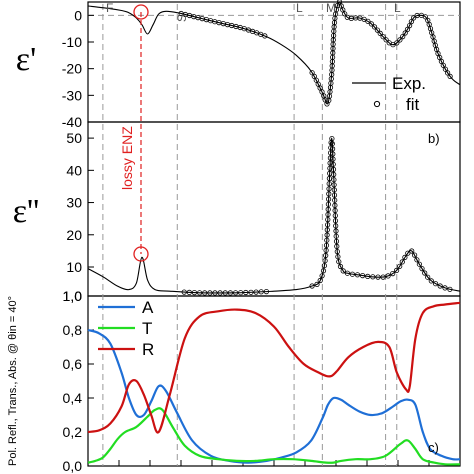 The width and height of the screenshot is (474, 474). Describe the element at coordinates (147, 328) in the screenshot. I see `legend-t-label: T` at that location.